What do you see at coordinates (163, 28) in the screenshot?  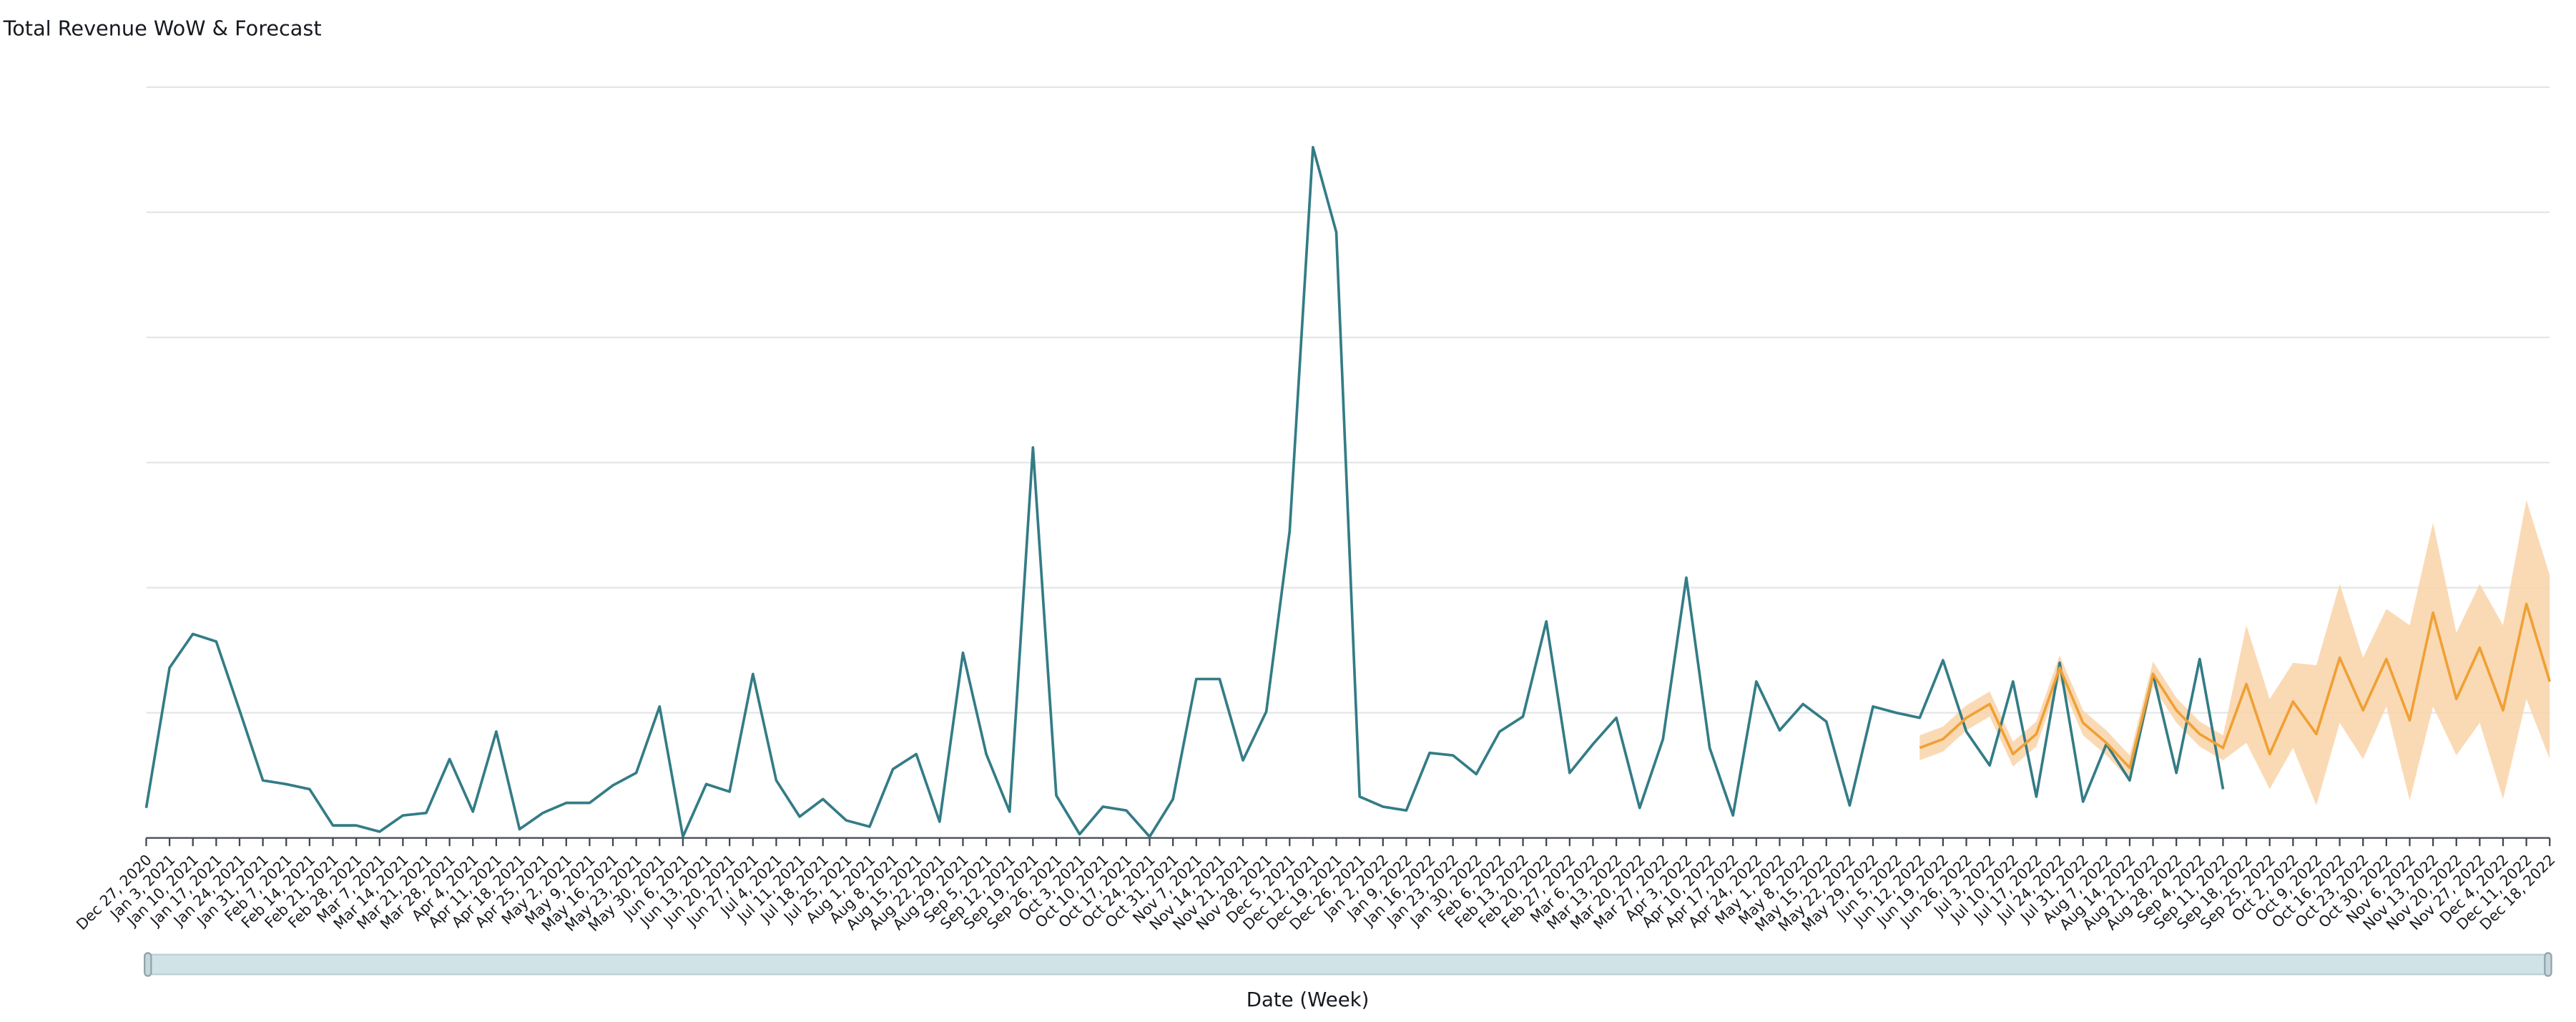 I see `chart-title: Total Revenue WoW & Forecast` at bounding box center [163, 28].